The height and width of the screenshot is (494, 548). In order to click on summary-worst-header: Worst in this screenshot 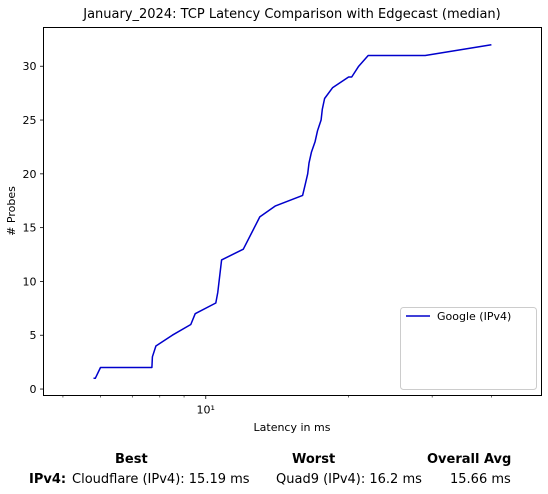, I will do `click(314, 459)`.